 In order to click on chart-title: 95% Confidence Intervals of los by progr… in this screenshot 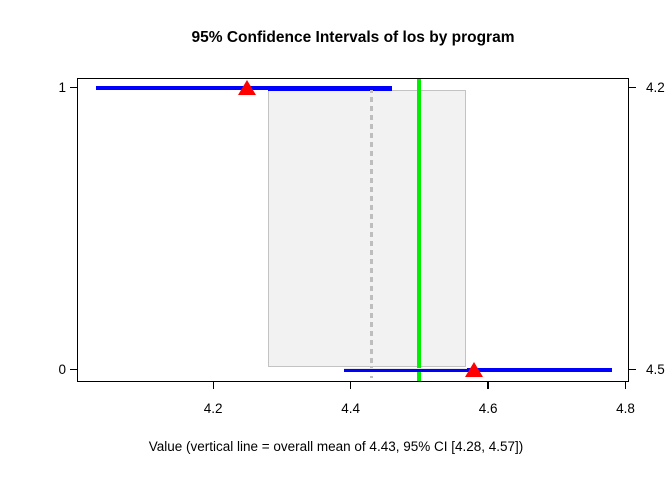, I will do `click(353, 37)`.